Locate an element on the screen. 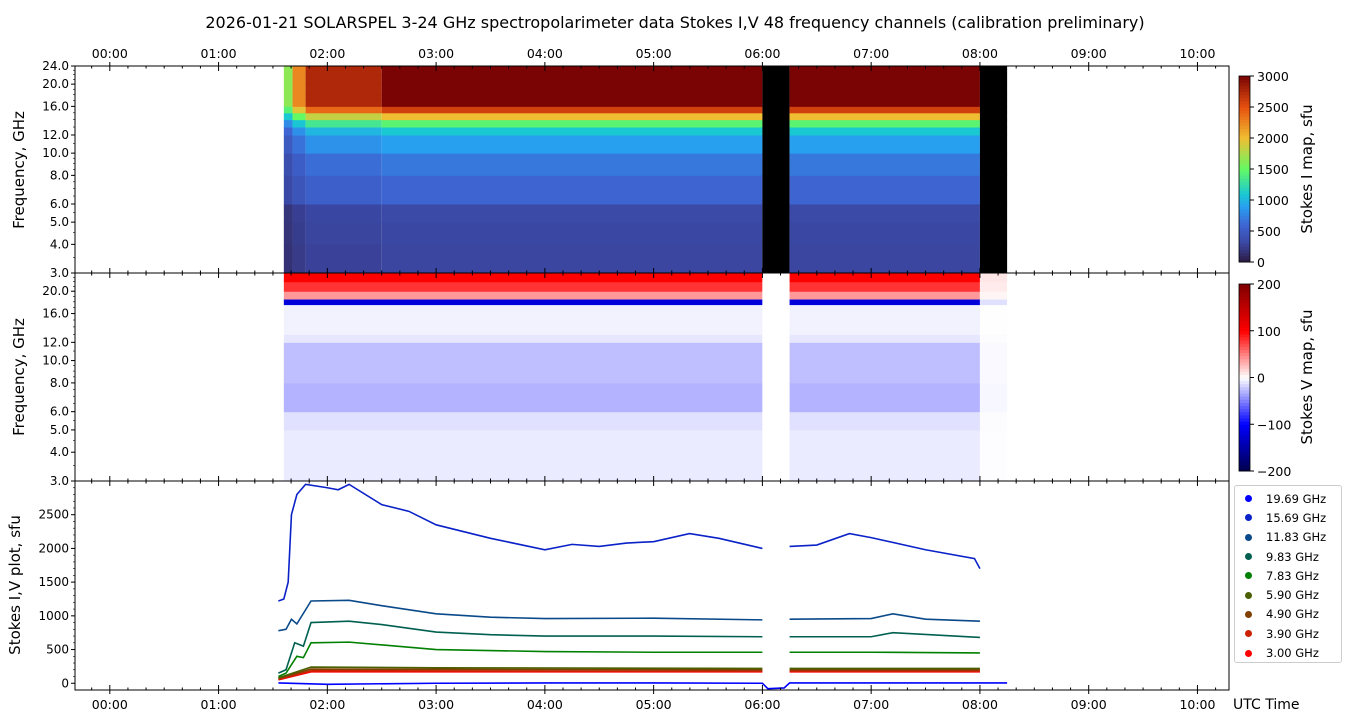 The height and width of the screenshot is (725, 1350). legend-item: 15.69 GHz is located at coordinates (1288, 517).